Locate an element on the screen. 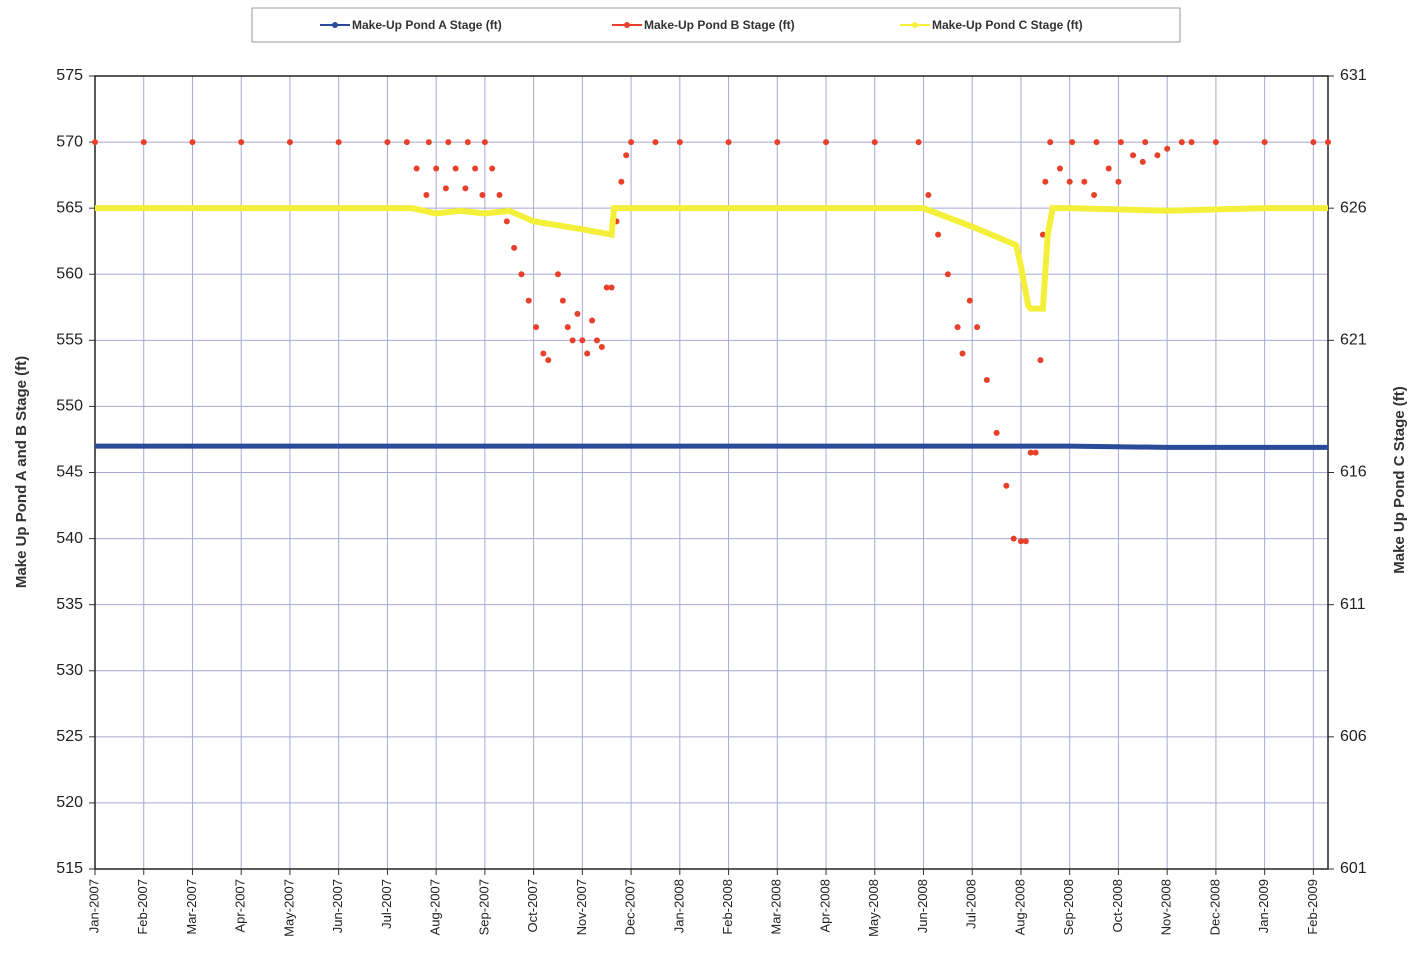 The height and width of the screenshot is (973, 1413). y-tick-label: 515 is located at coordinates (69, 868).